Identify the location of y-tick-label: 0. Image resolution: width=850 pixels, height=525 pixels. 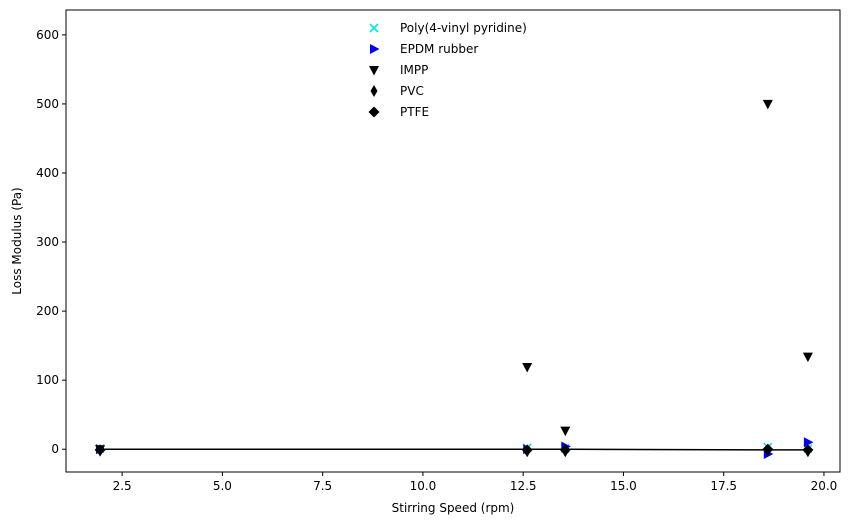
(55, 449).